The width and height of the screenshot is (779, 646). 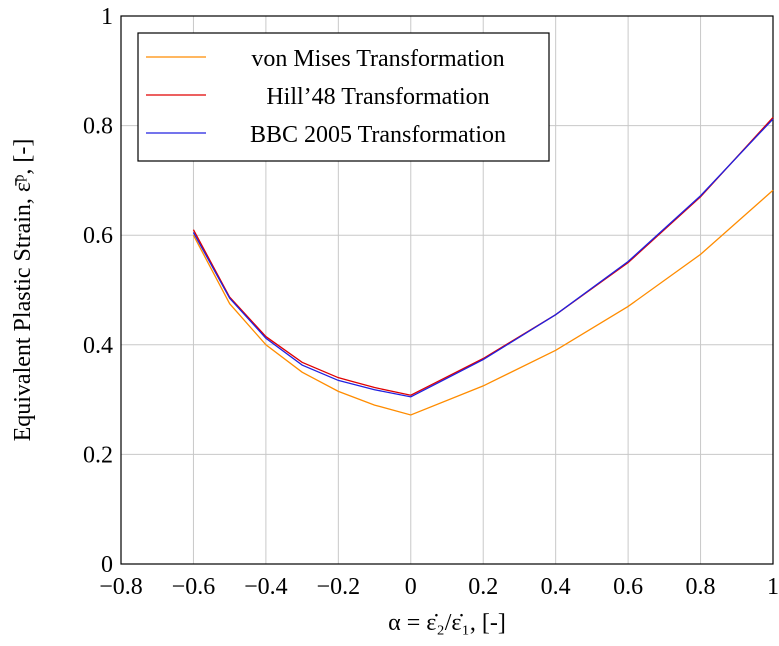 I want to click on legend-label: Hill’48 Transformation, so click(x=377, y=97).